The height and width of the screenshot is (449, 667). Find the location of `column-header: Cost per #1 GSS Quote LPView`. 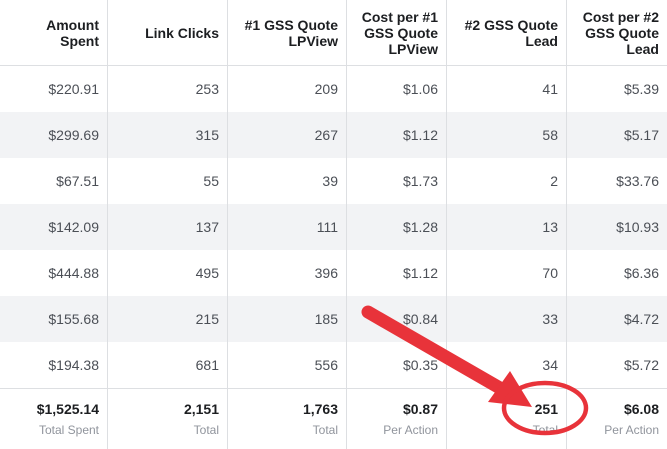

column-header: Cost per #1 GSS Quote LPView is located at coordinates (397, 33).